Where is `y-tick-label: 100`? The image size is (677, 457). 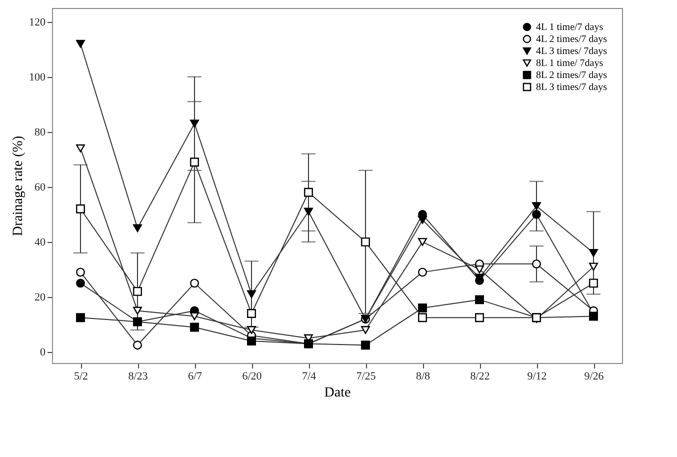
y-tick-label: 100 is located at coordinates (37, 77).